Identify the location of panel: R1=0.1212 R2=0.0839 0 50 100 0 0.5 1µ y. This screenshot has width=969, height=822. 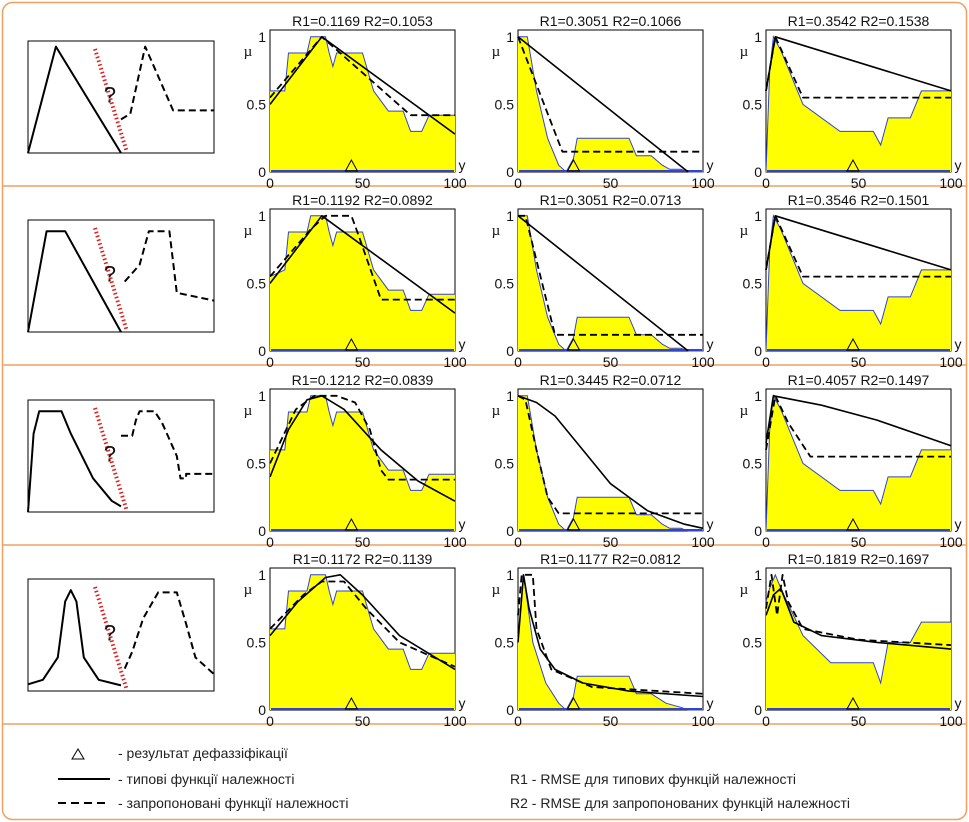
(355, 461).